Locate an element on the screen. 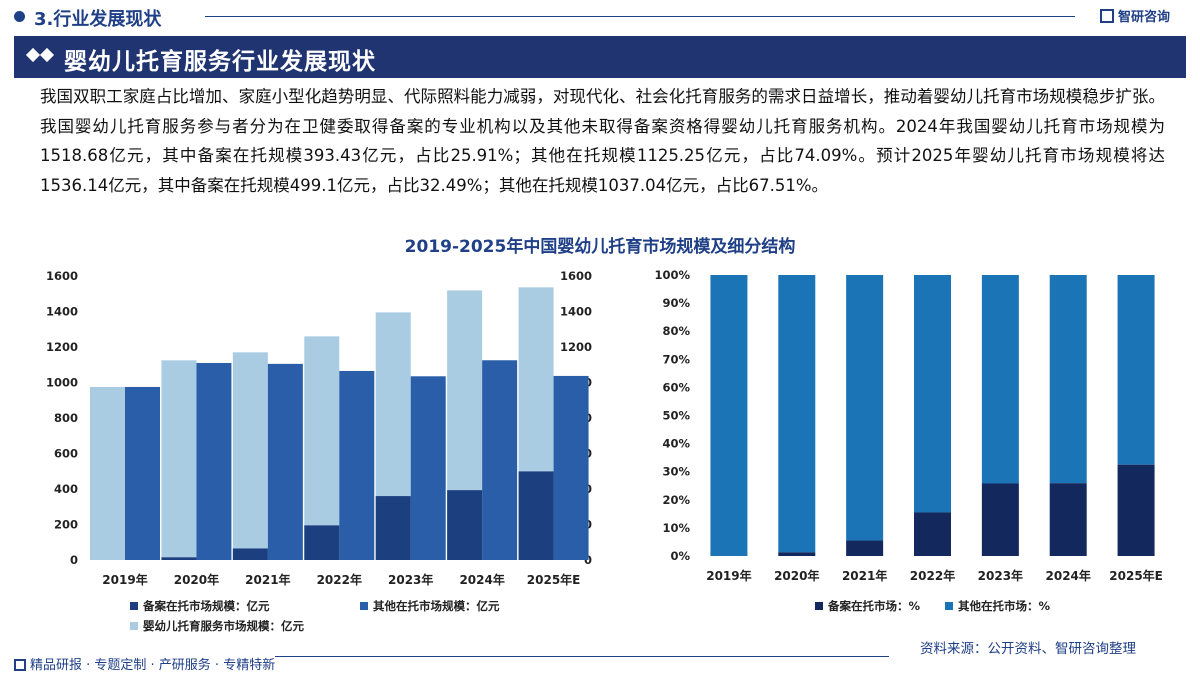  y-tick-label: 90% is located at coordinates (676, 303).